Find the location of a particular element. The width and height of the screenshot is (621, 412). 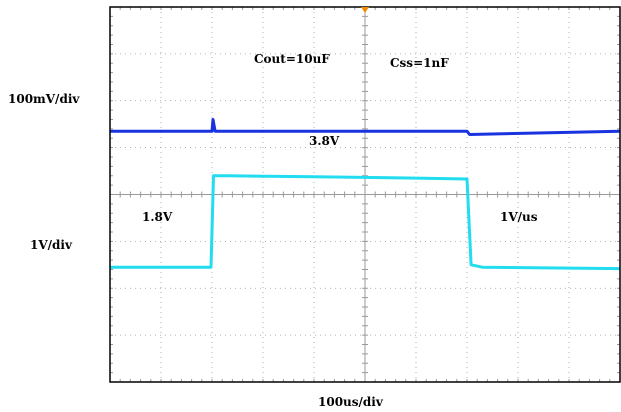

high-voltage-annotation: 3.8V is located at coordinates (324, 141).